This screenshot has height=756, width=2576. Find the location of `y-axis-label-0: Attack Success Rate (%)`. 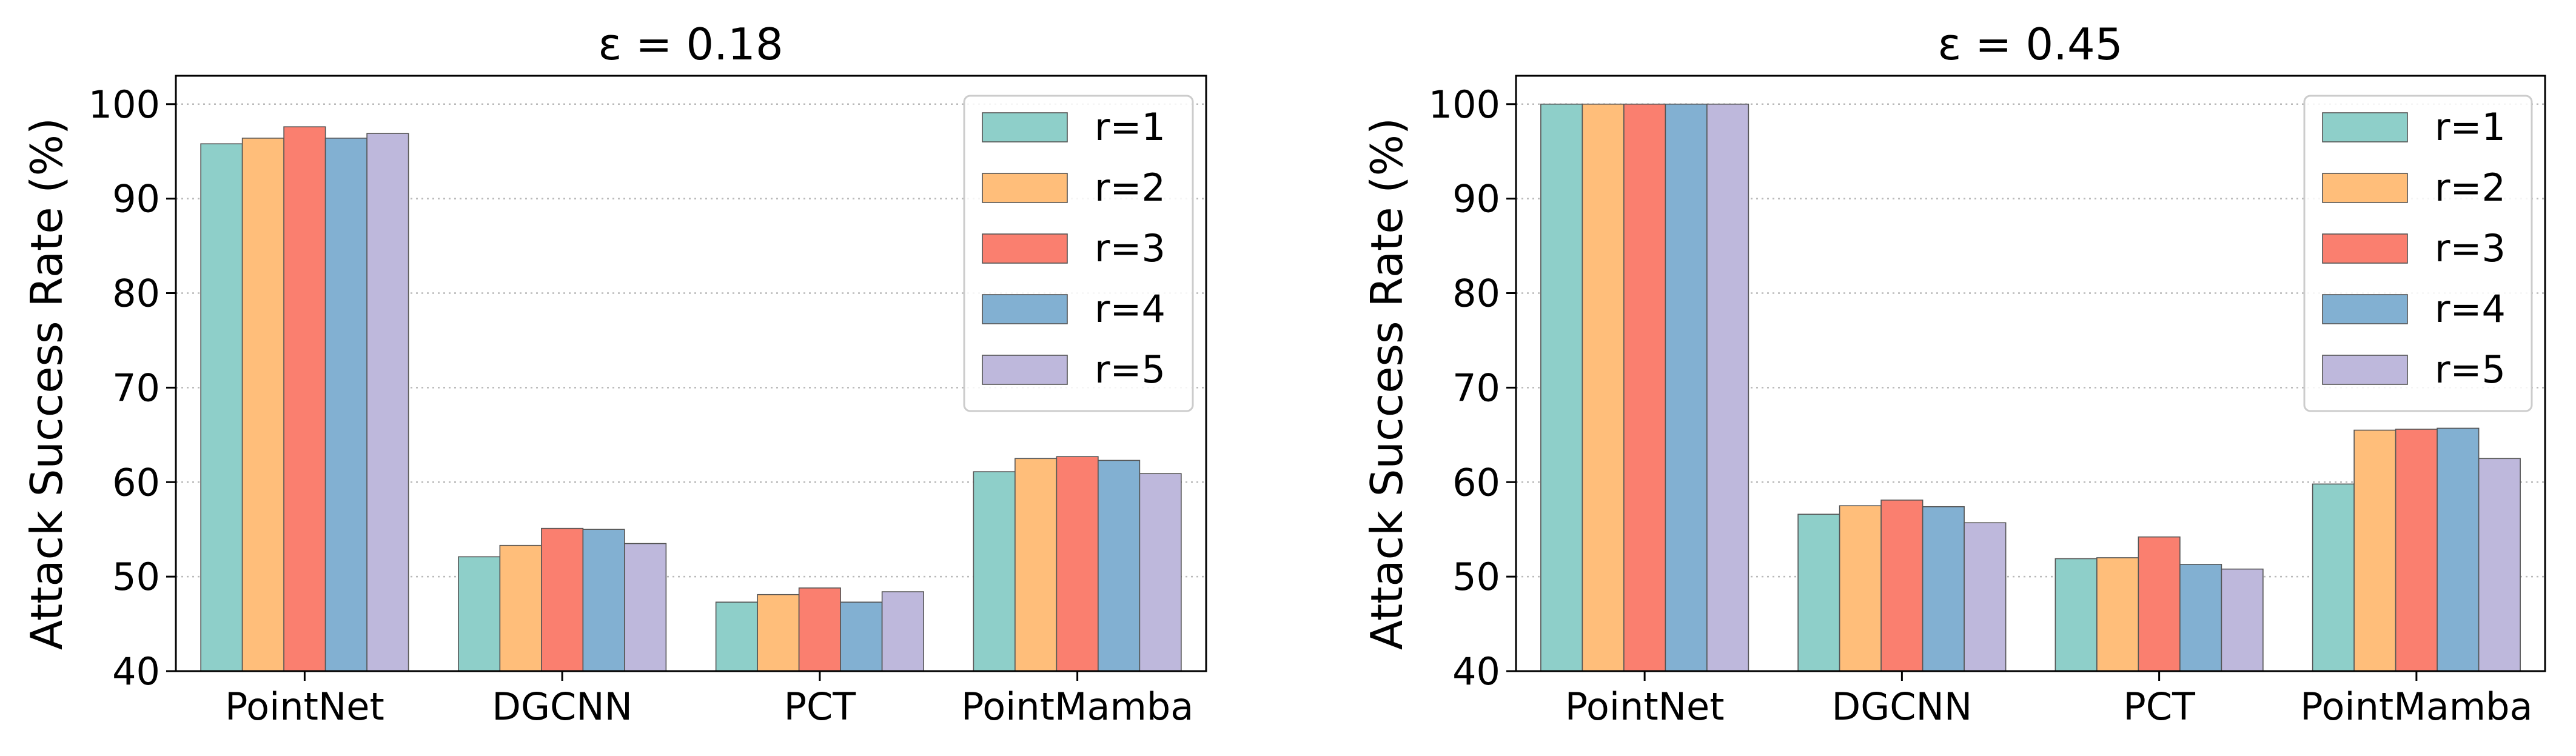

y-axis-label-0: Attack Success Rate (%) is located at coordinates (46, 384).